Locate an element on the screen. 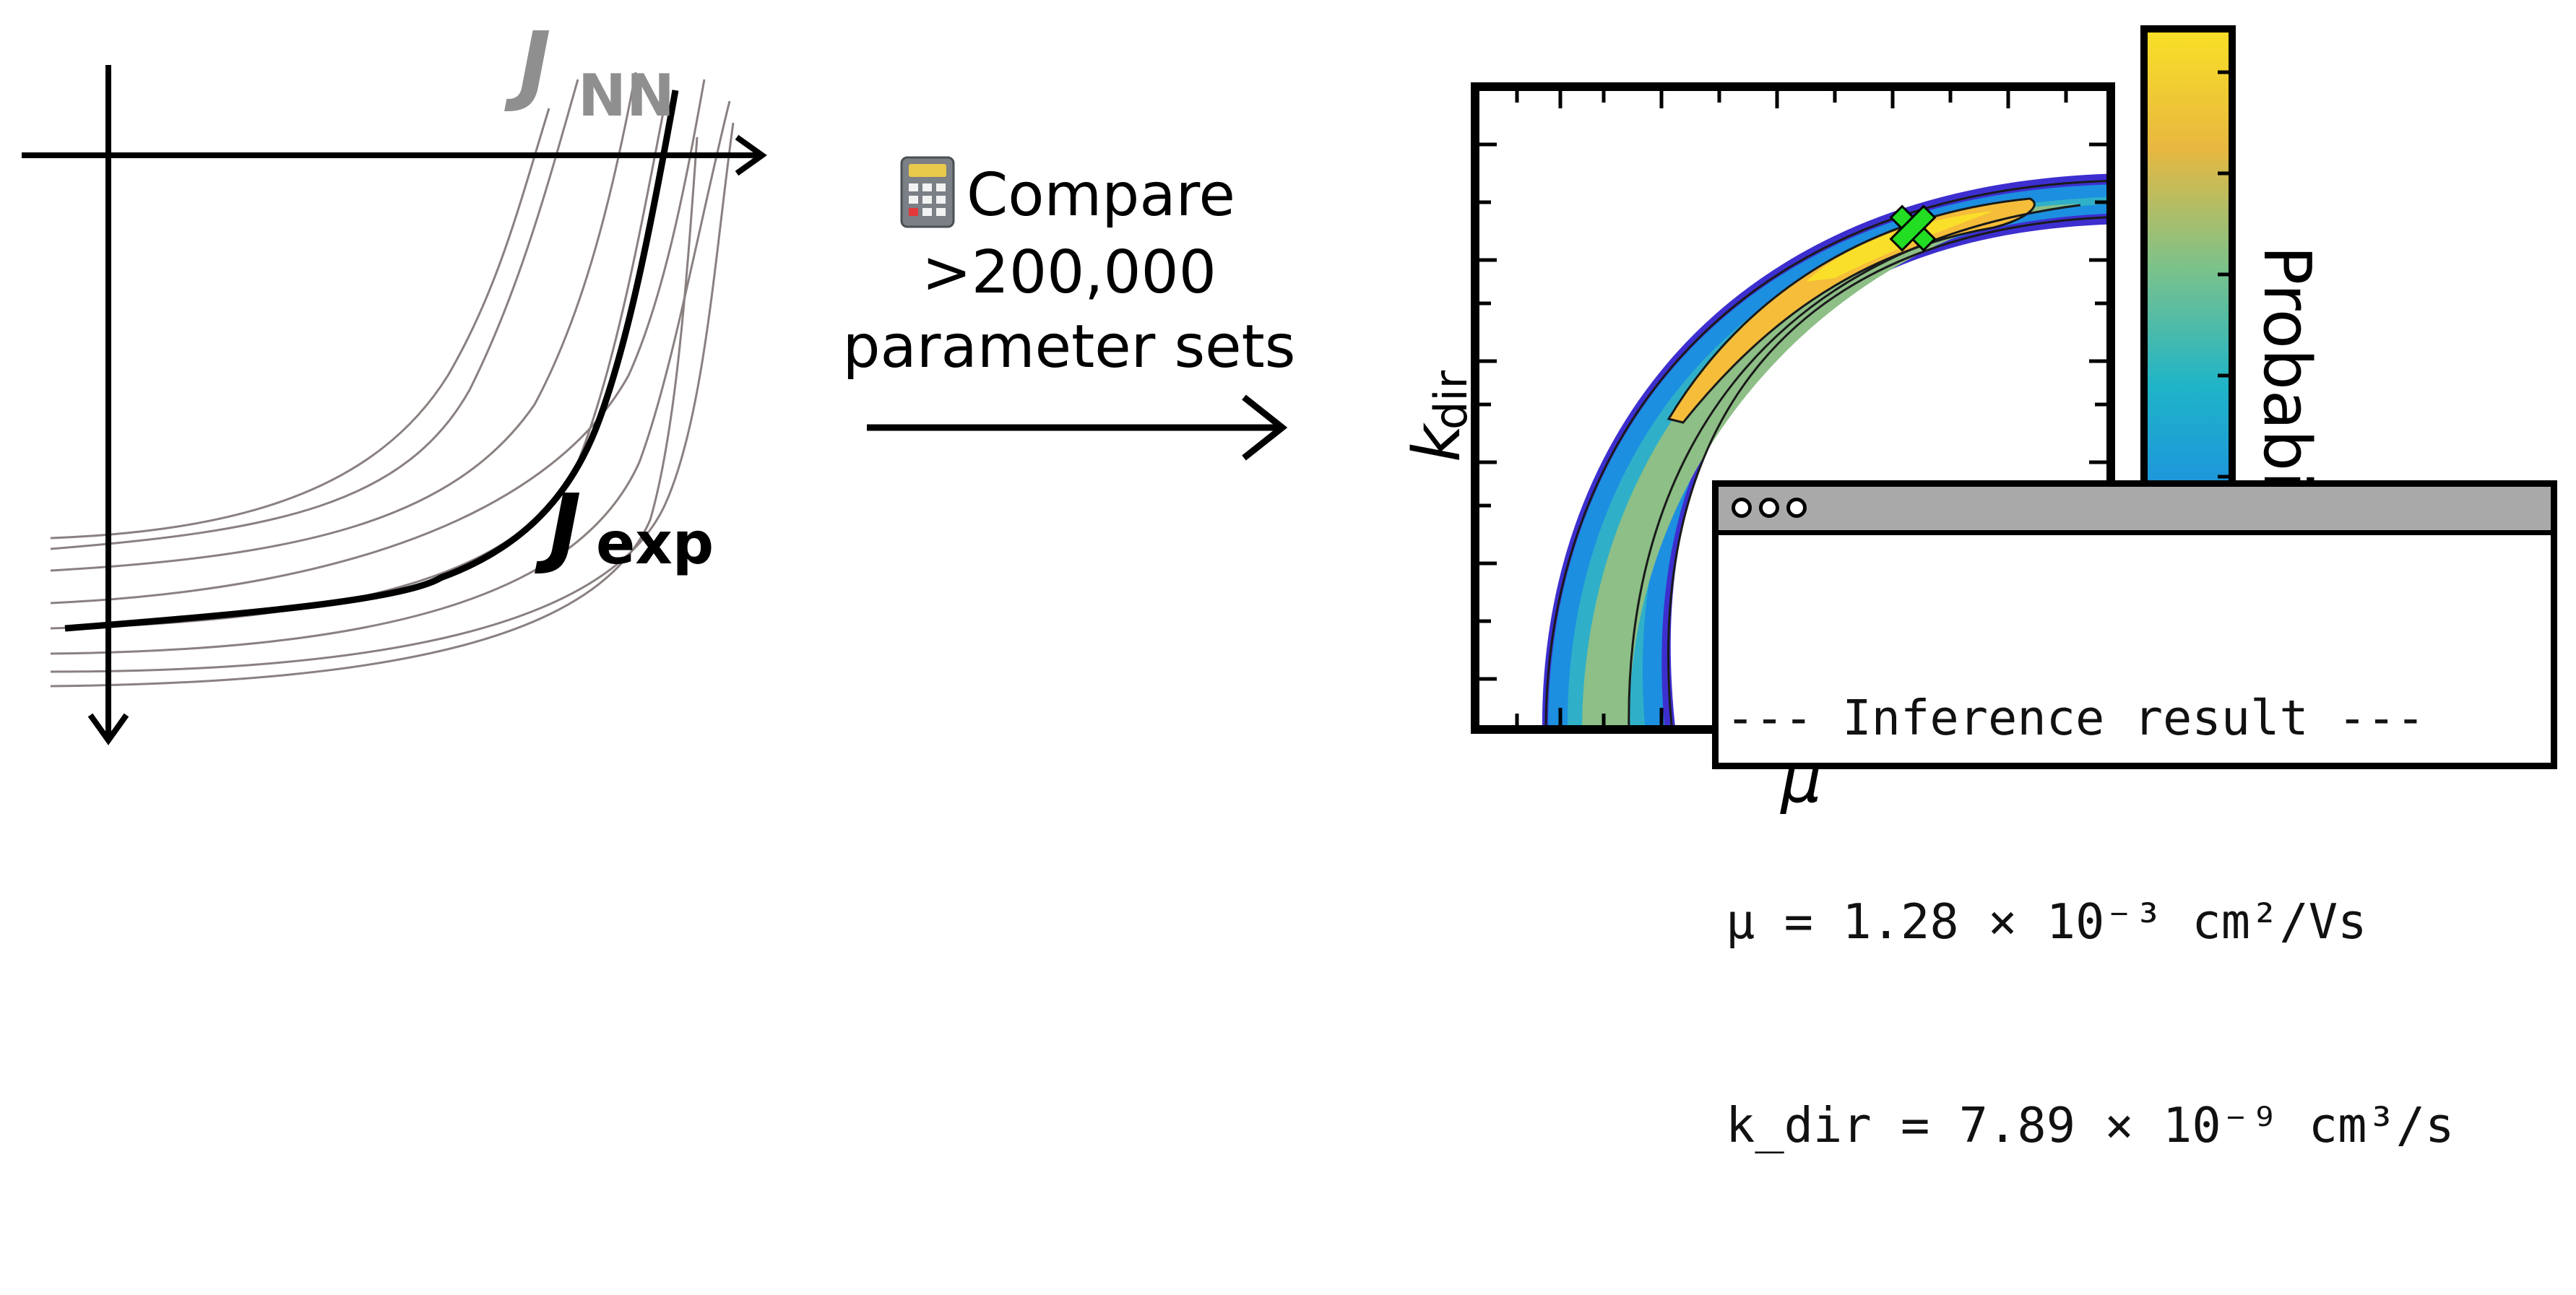 The height and width of the screenshot is (1295, 2576). colorbar-ticks is located at coordinates (2225, 274).